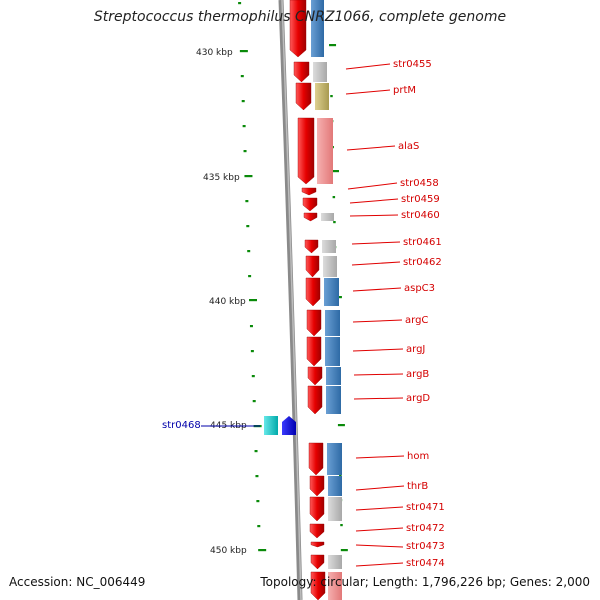  What do you see at coordinates (420, 199) in the screenshot?
I see `gene-label-str0459: str0459` at bounding box center [420, 199].